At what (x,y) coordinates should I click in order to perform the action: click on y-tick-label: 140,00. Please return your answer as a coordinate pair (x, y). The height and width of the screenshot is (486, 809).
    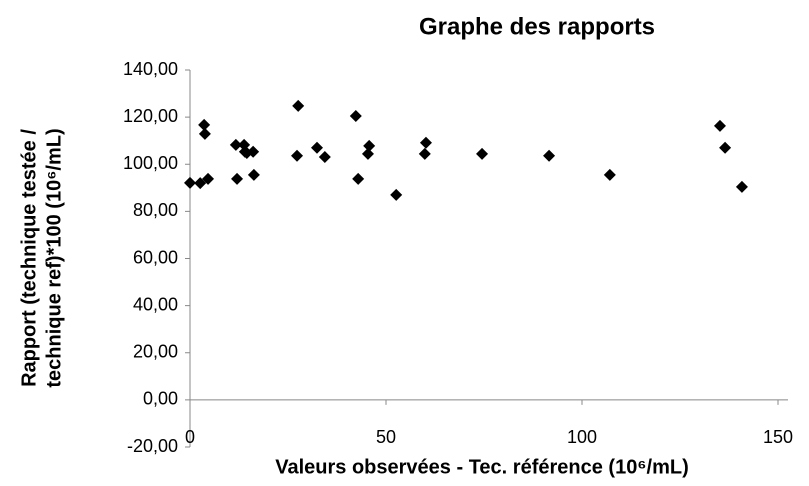
    Looking at the image, I should click on (150, 69).